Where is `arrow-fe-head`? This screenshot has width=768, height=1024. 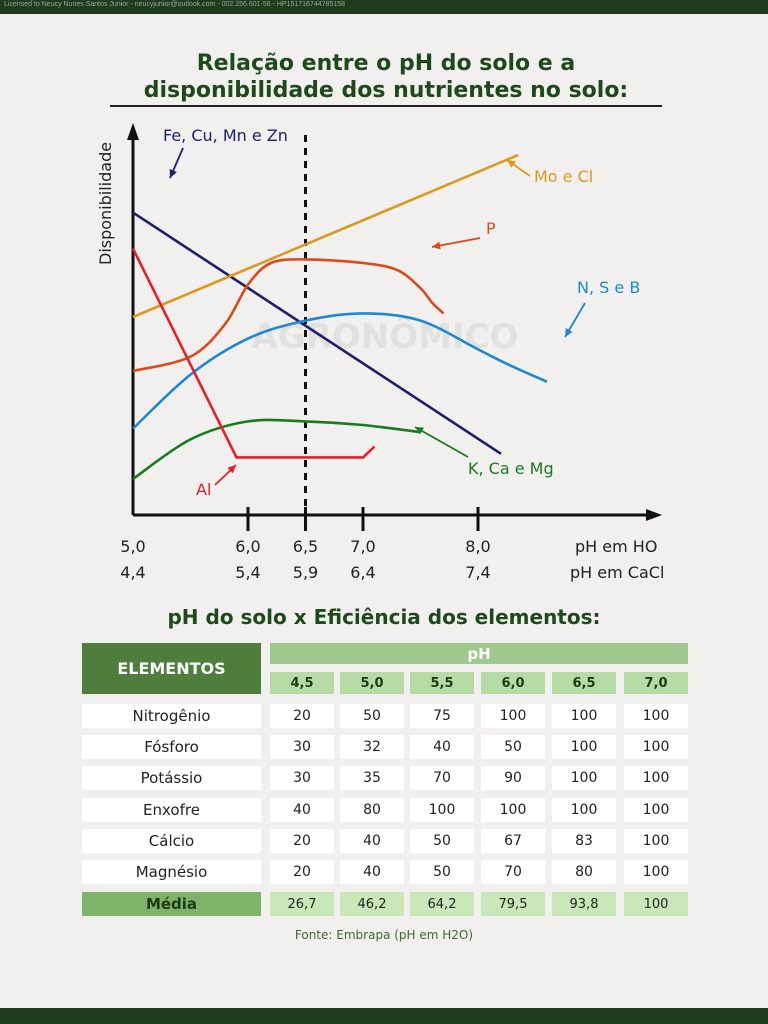
arrow-fe-head is located at coordinates (173, 173).